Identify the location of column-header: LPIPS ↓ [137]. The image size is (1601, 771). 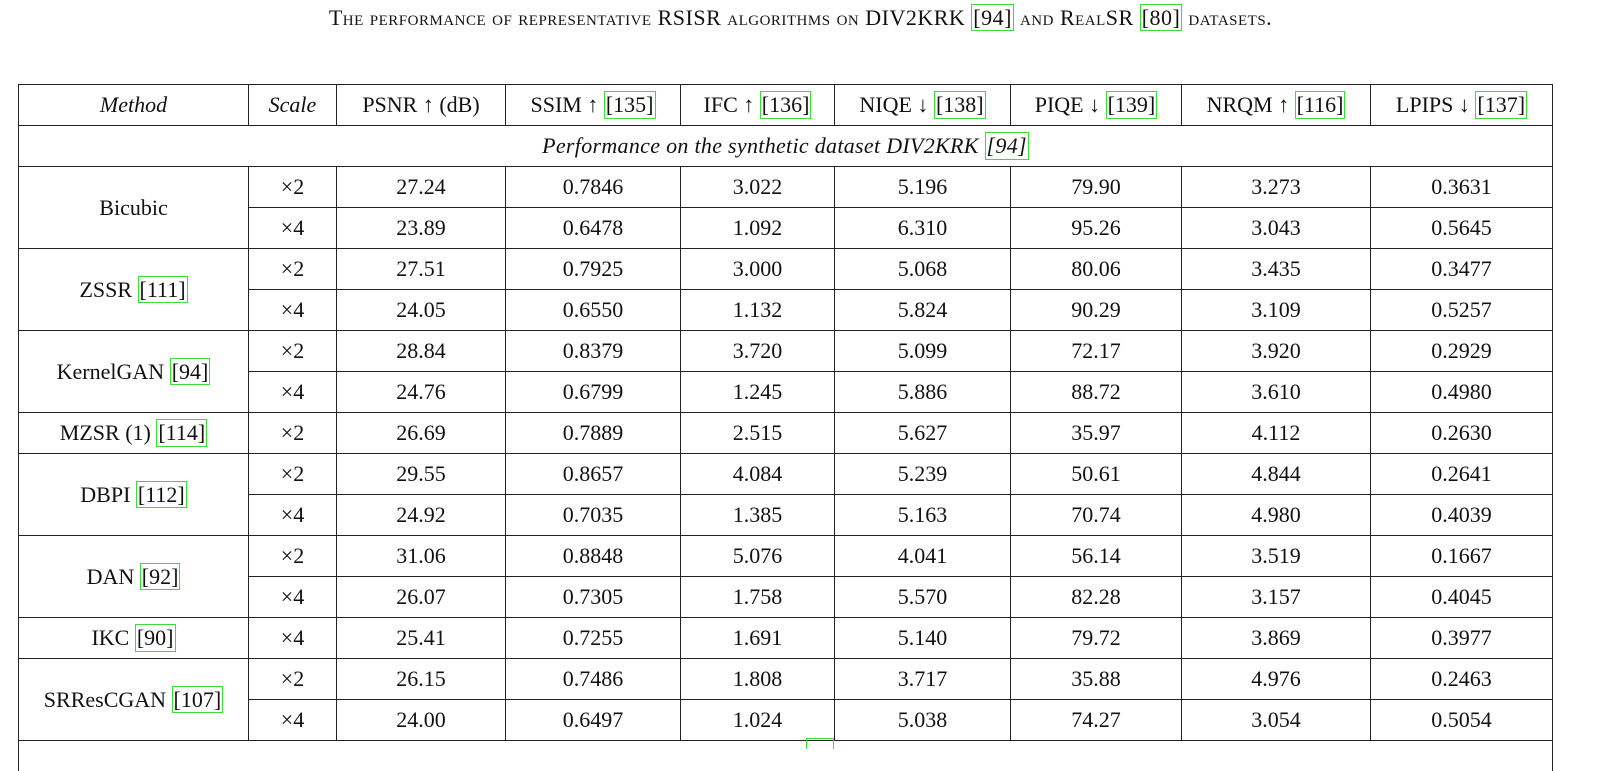
(1462, 105).